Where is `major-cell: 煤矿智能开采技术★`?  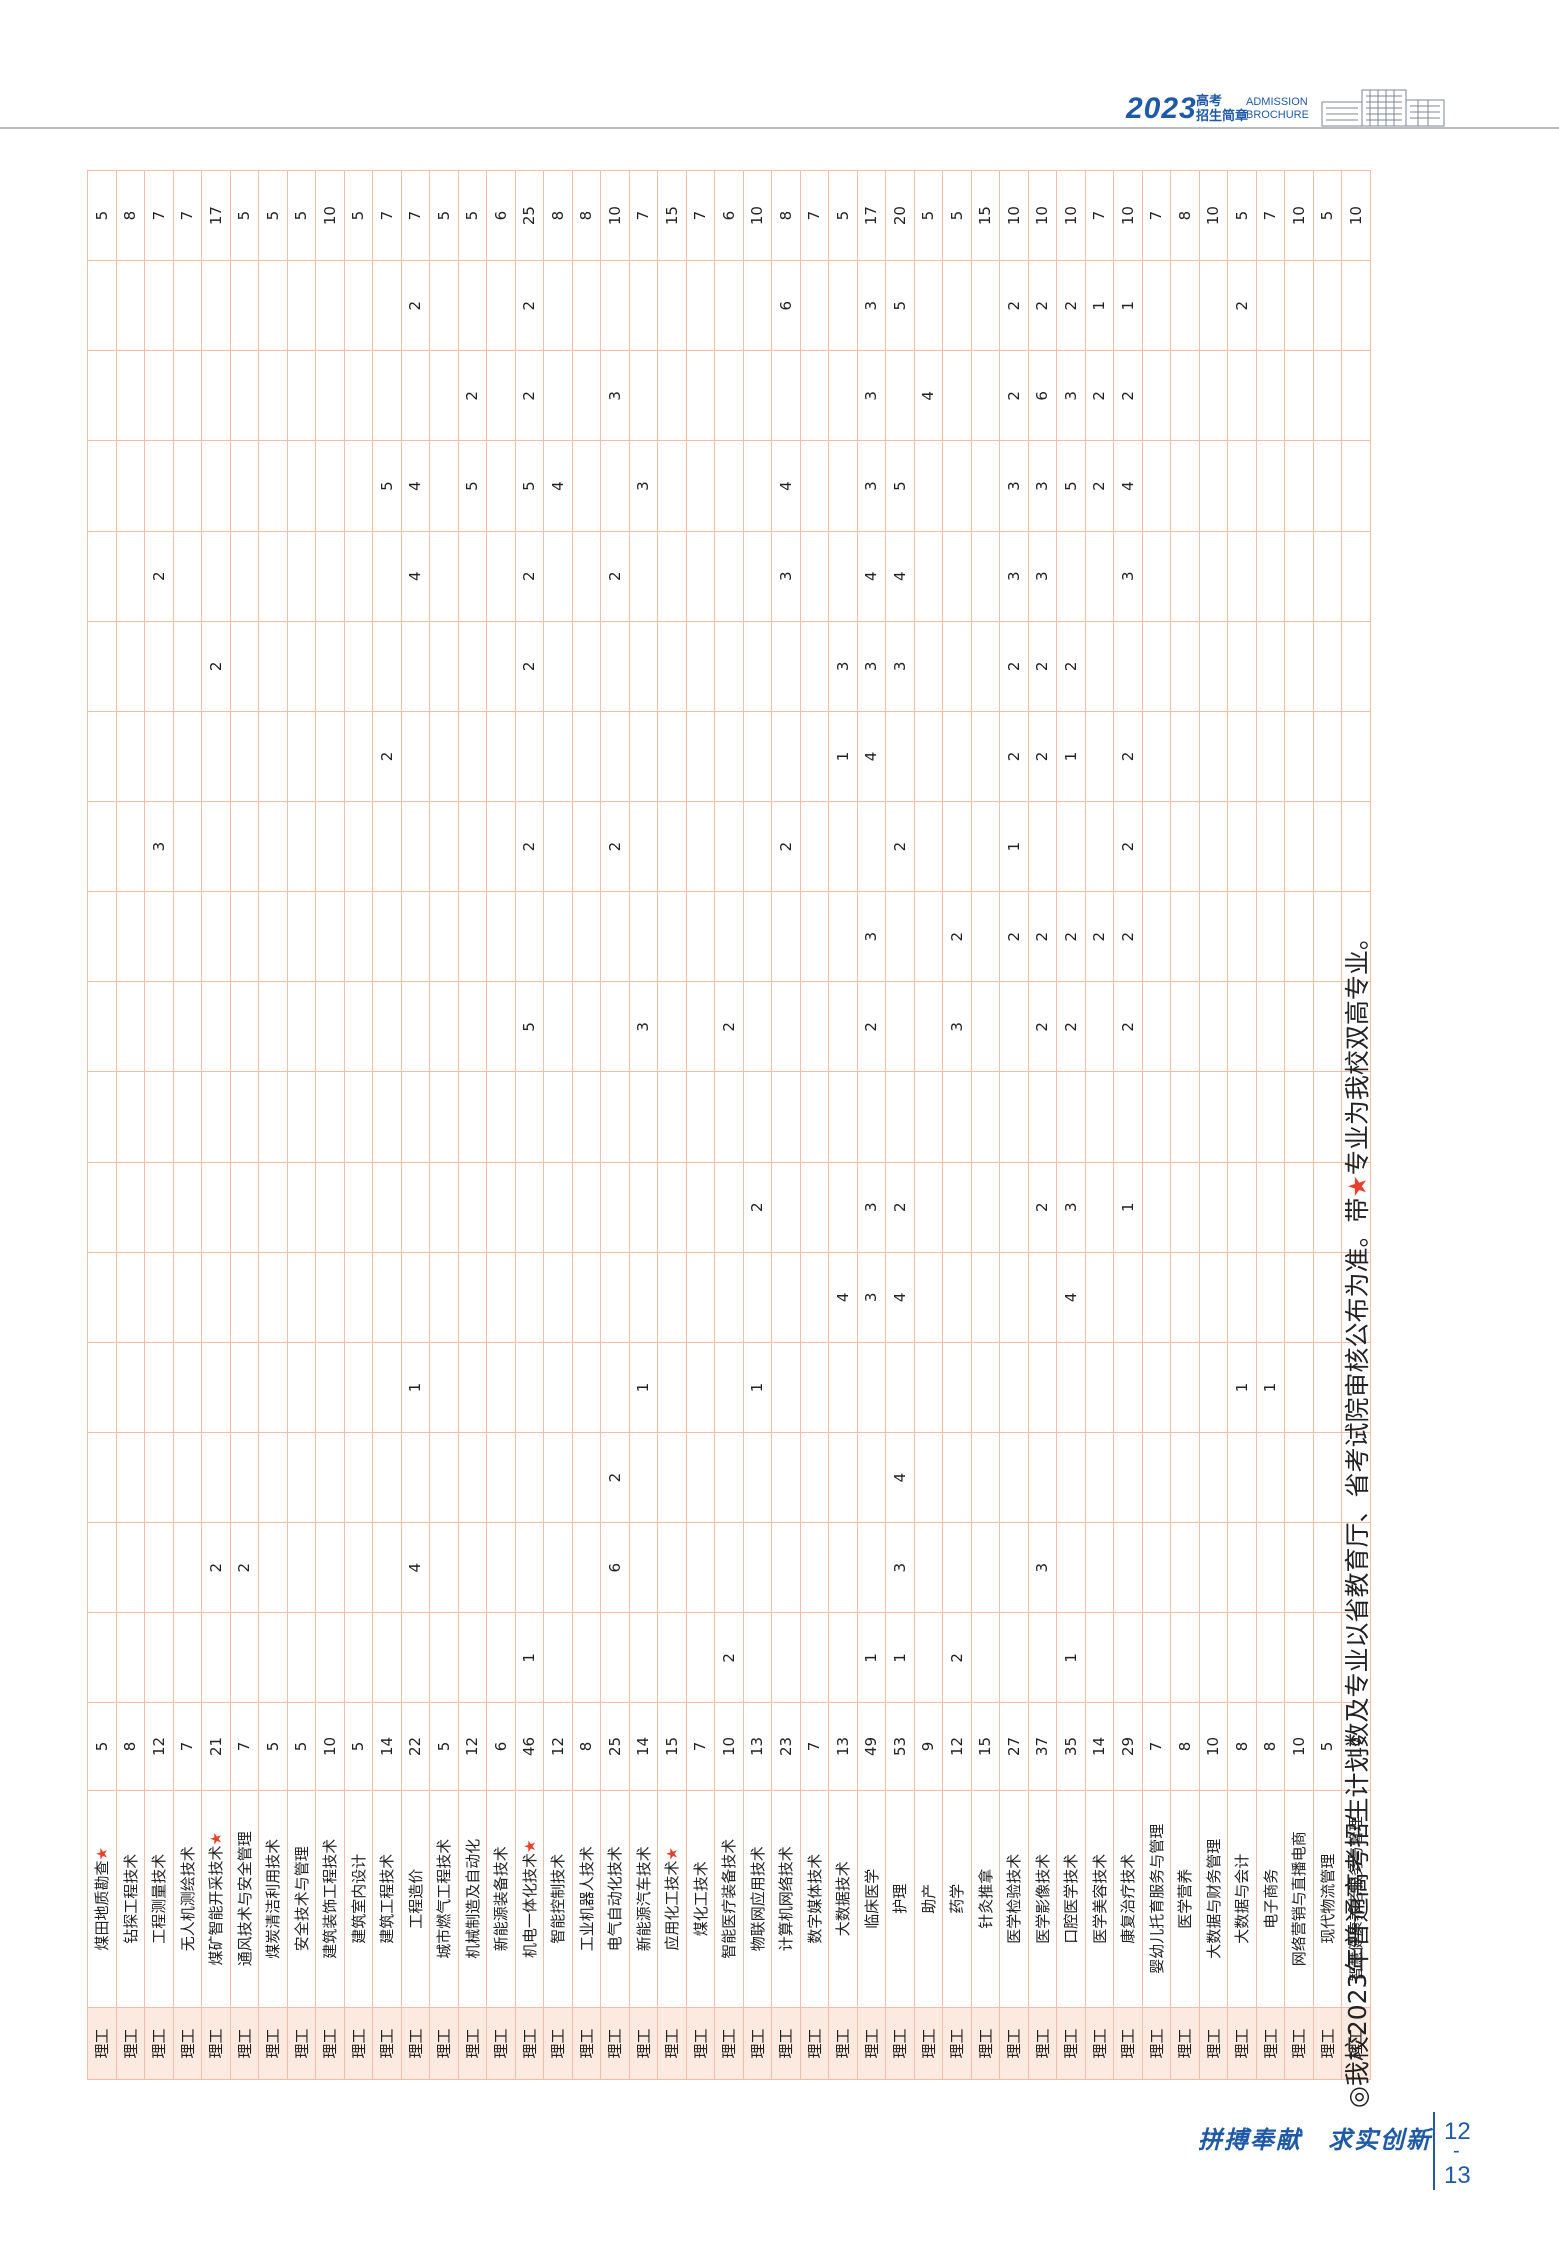
major-cell: 煤矿智能开采技术★ is located at coordinates (215, 1899).